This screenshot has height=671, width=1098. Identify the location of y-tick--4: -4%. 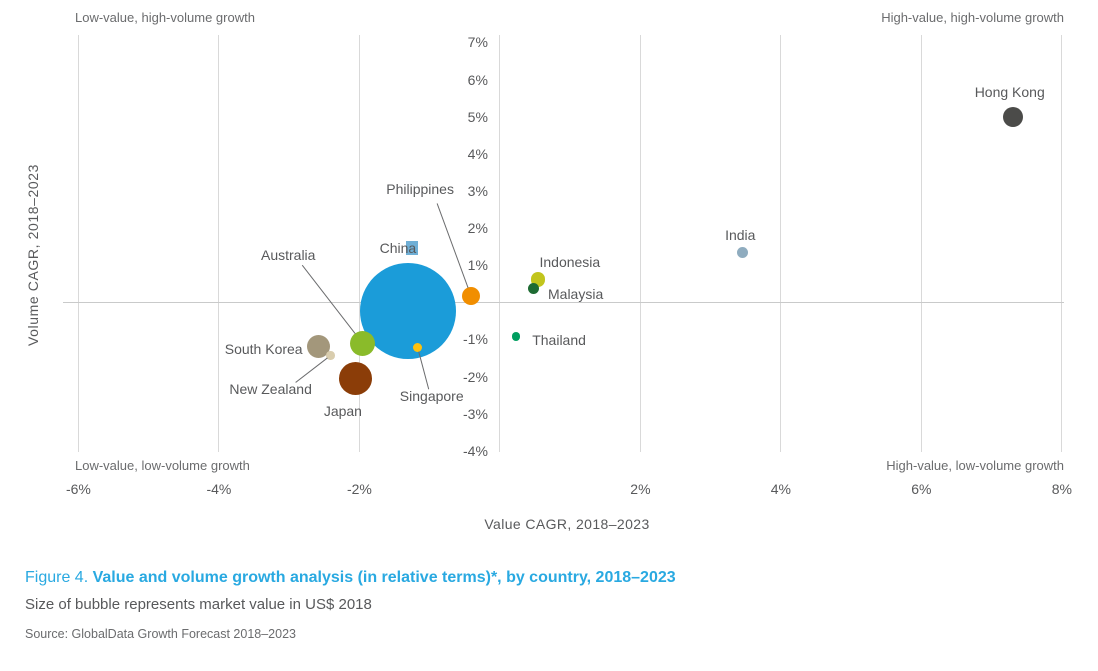
(475, 450).